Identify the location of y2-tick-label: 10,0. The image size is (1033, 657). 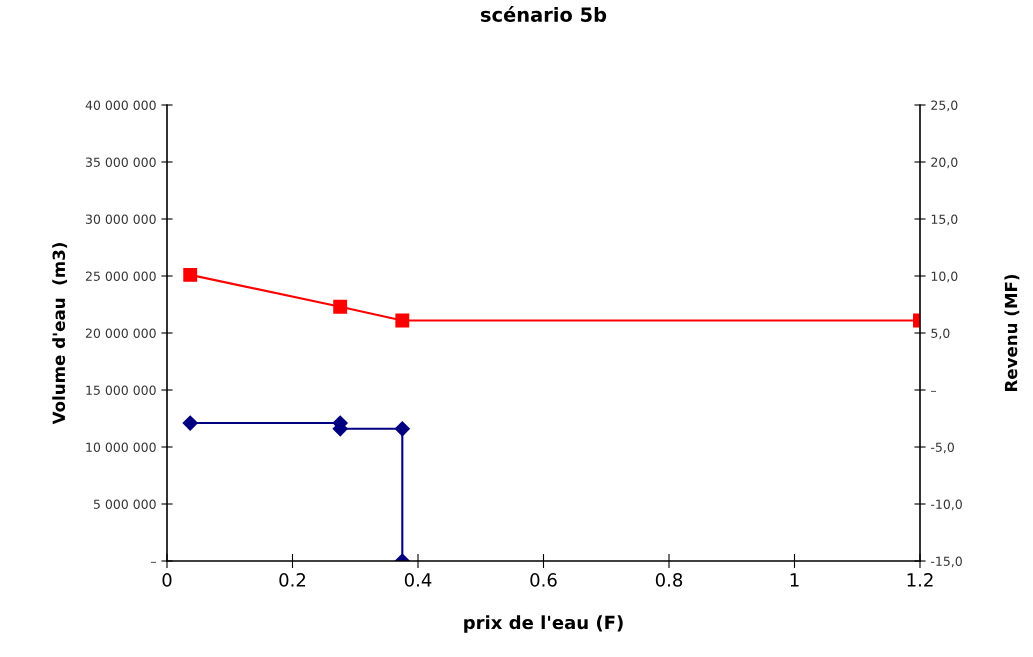
(944, 277).